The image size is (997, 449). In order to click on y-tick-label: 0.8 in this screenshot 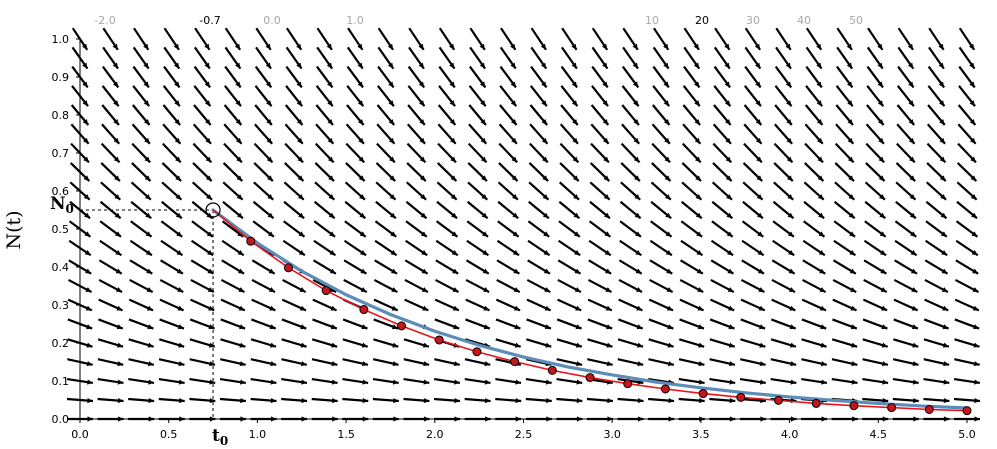, I will do `click(61, 115)`.